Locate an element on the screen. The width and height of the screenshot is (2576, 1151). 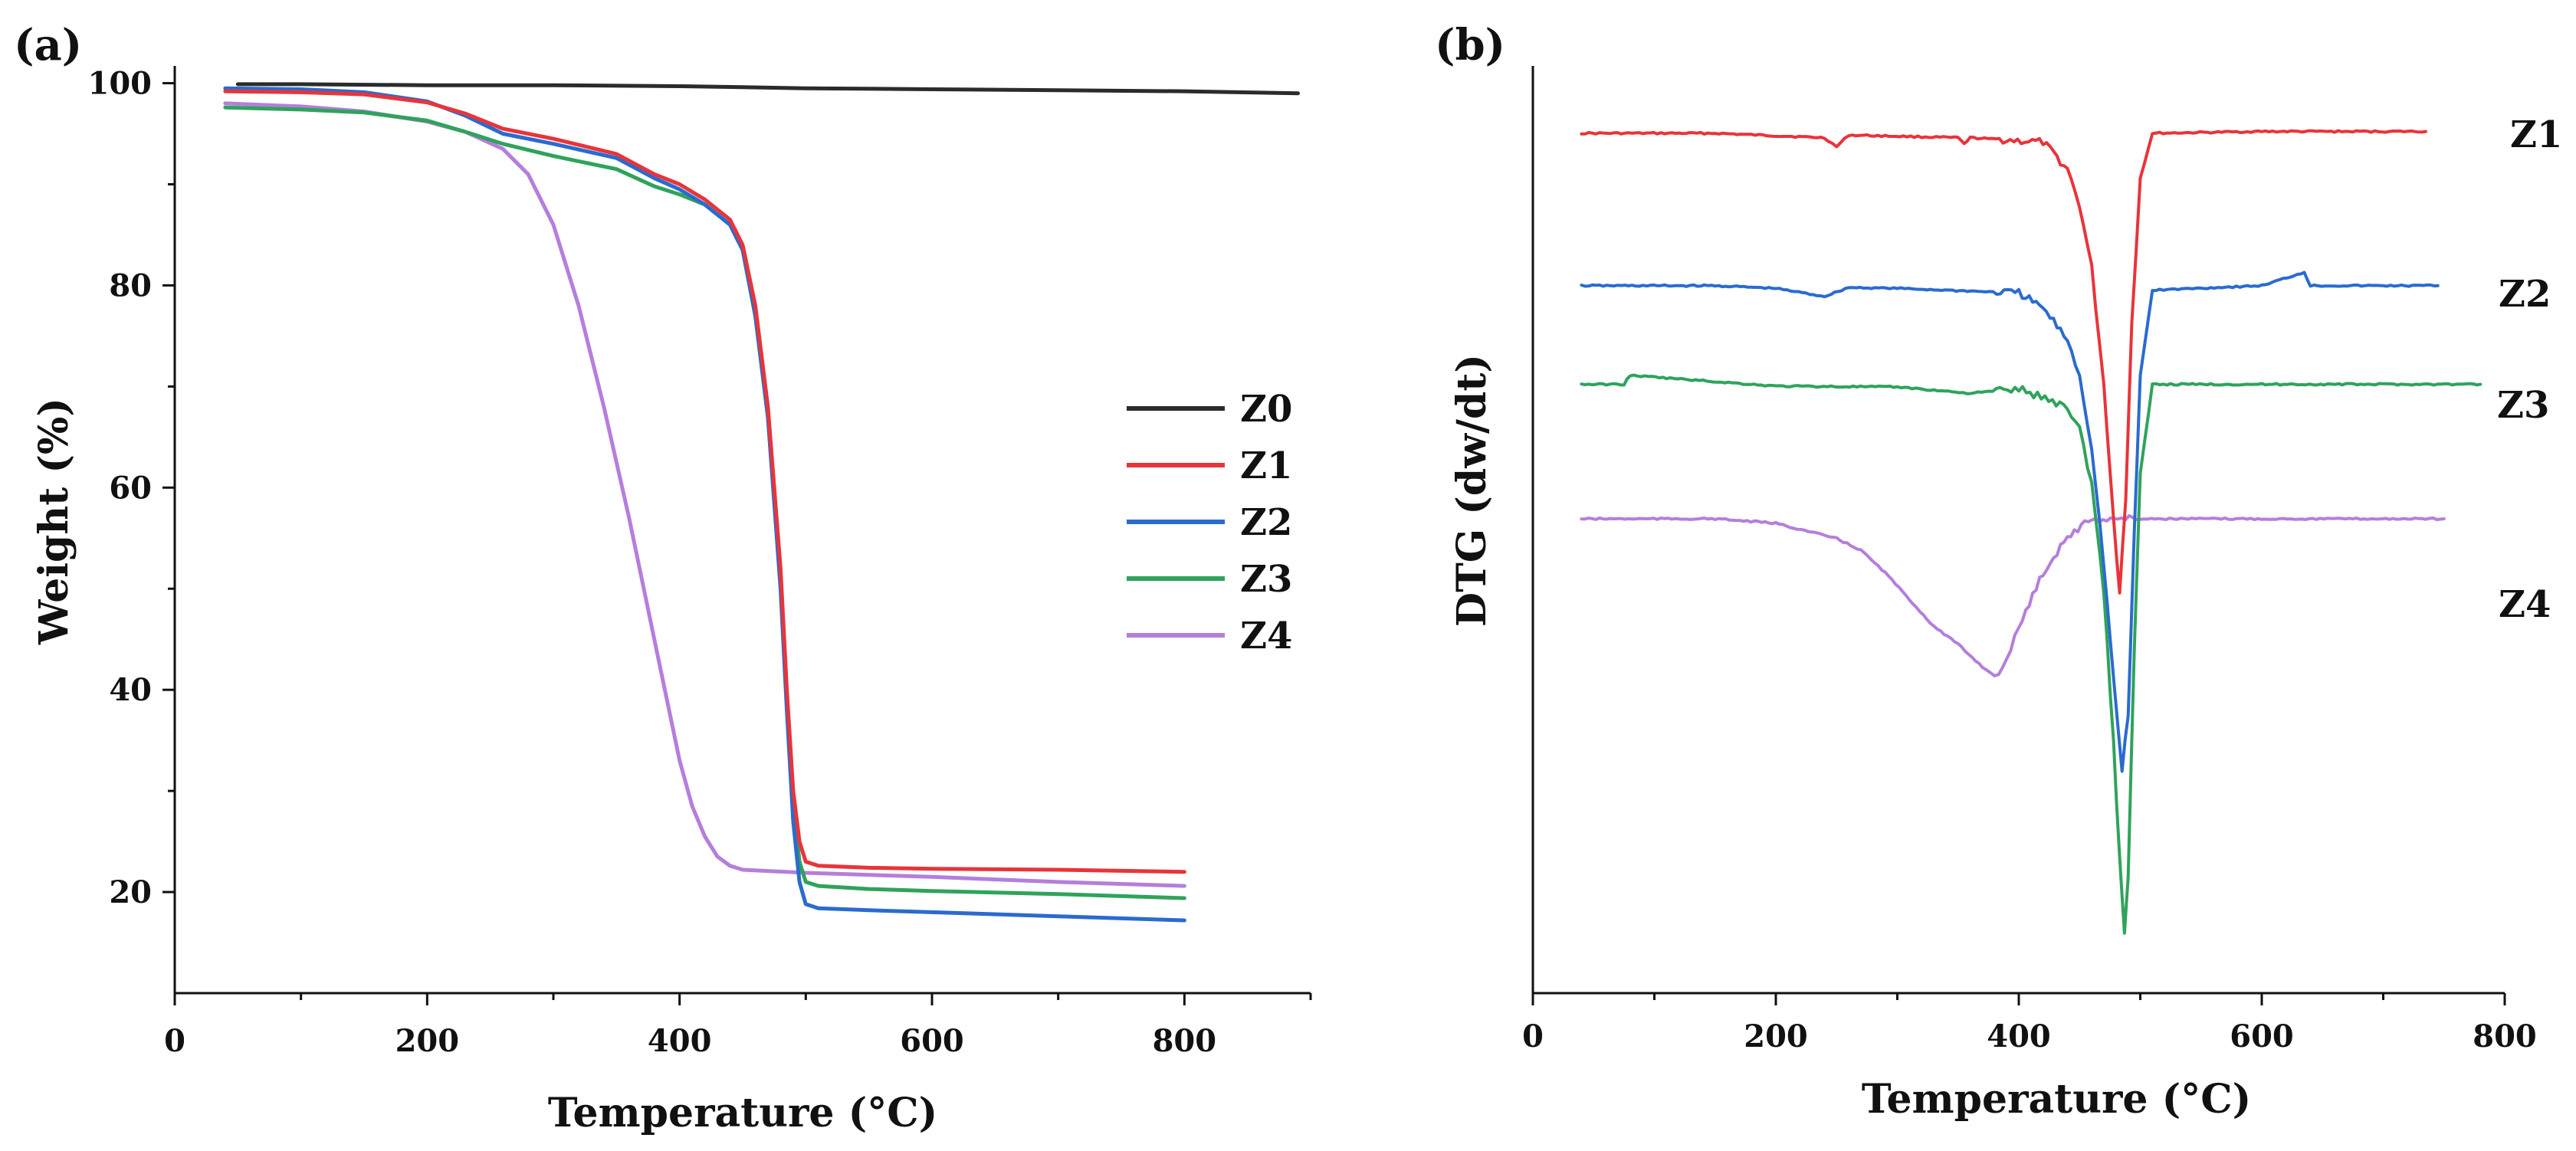
series-label-z3: Z3 is located at coordinates (2523, 406).